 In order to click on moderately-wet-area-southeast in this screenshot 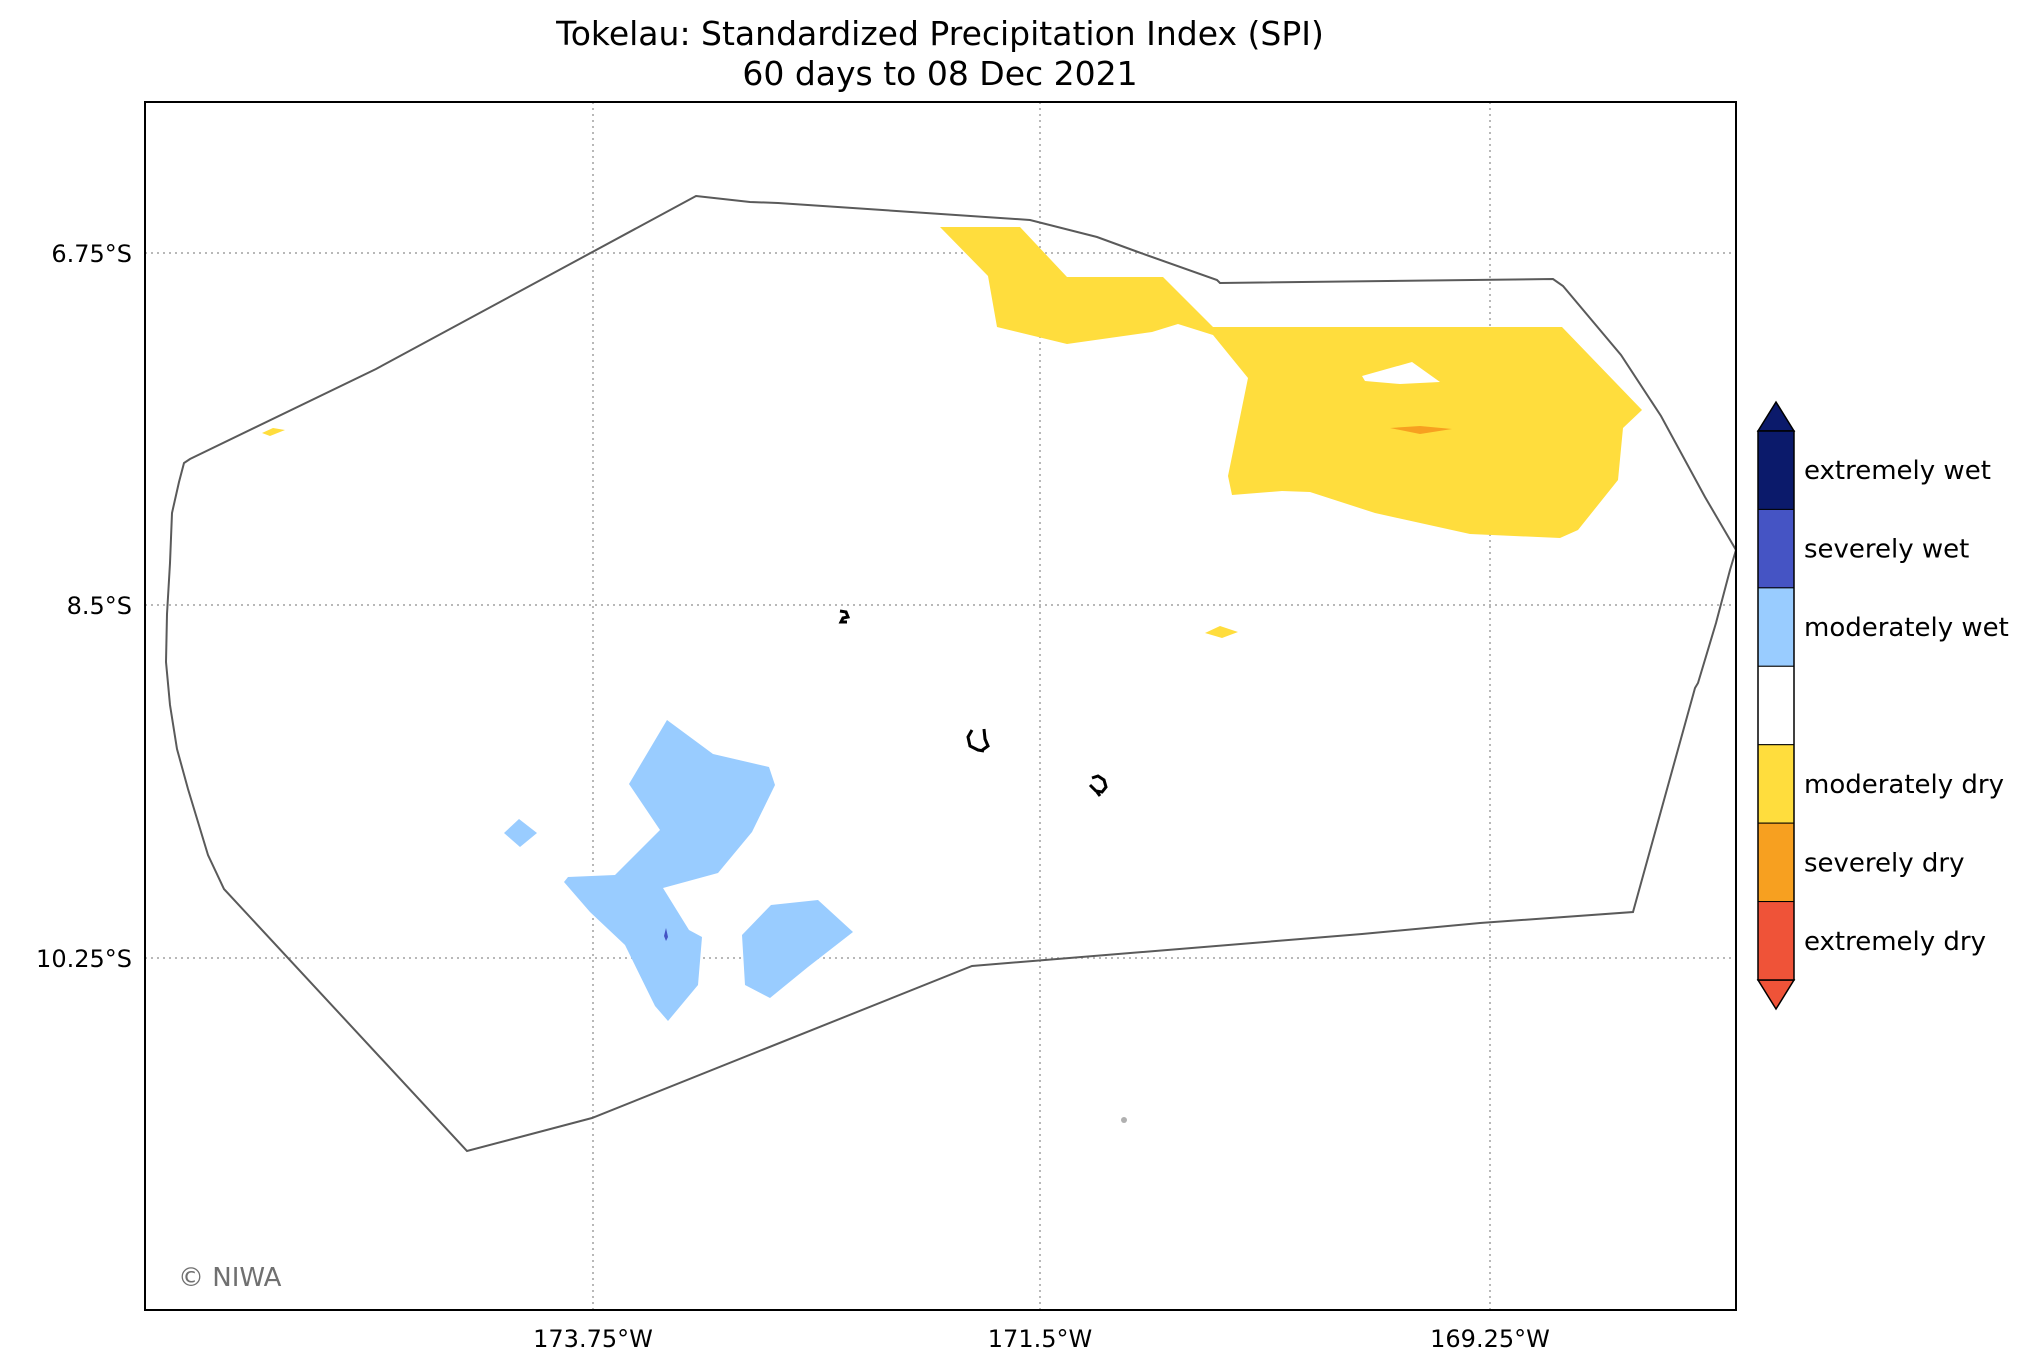, I will do `click(797, 949)`.